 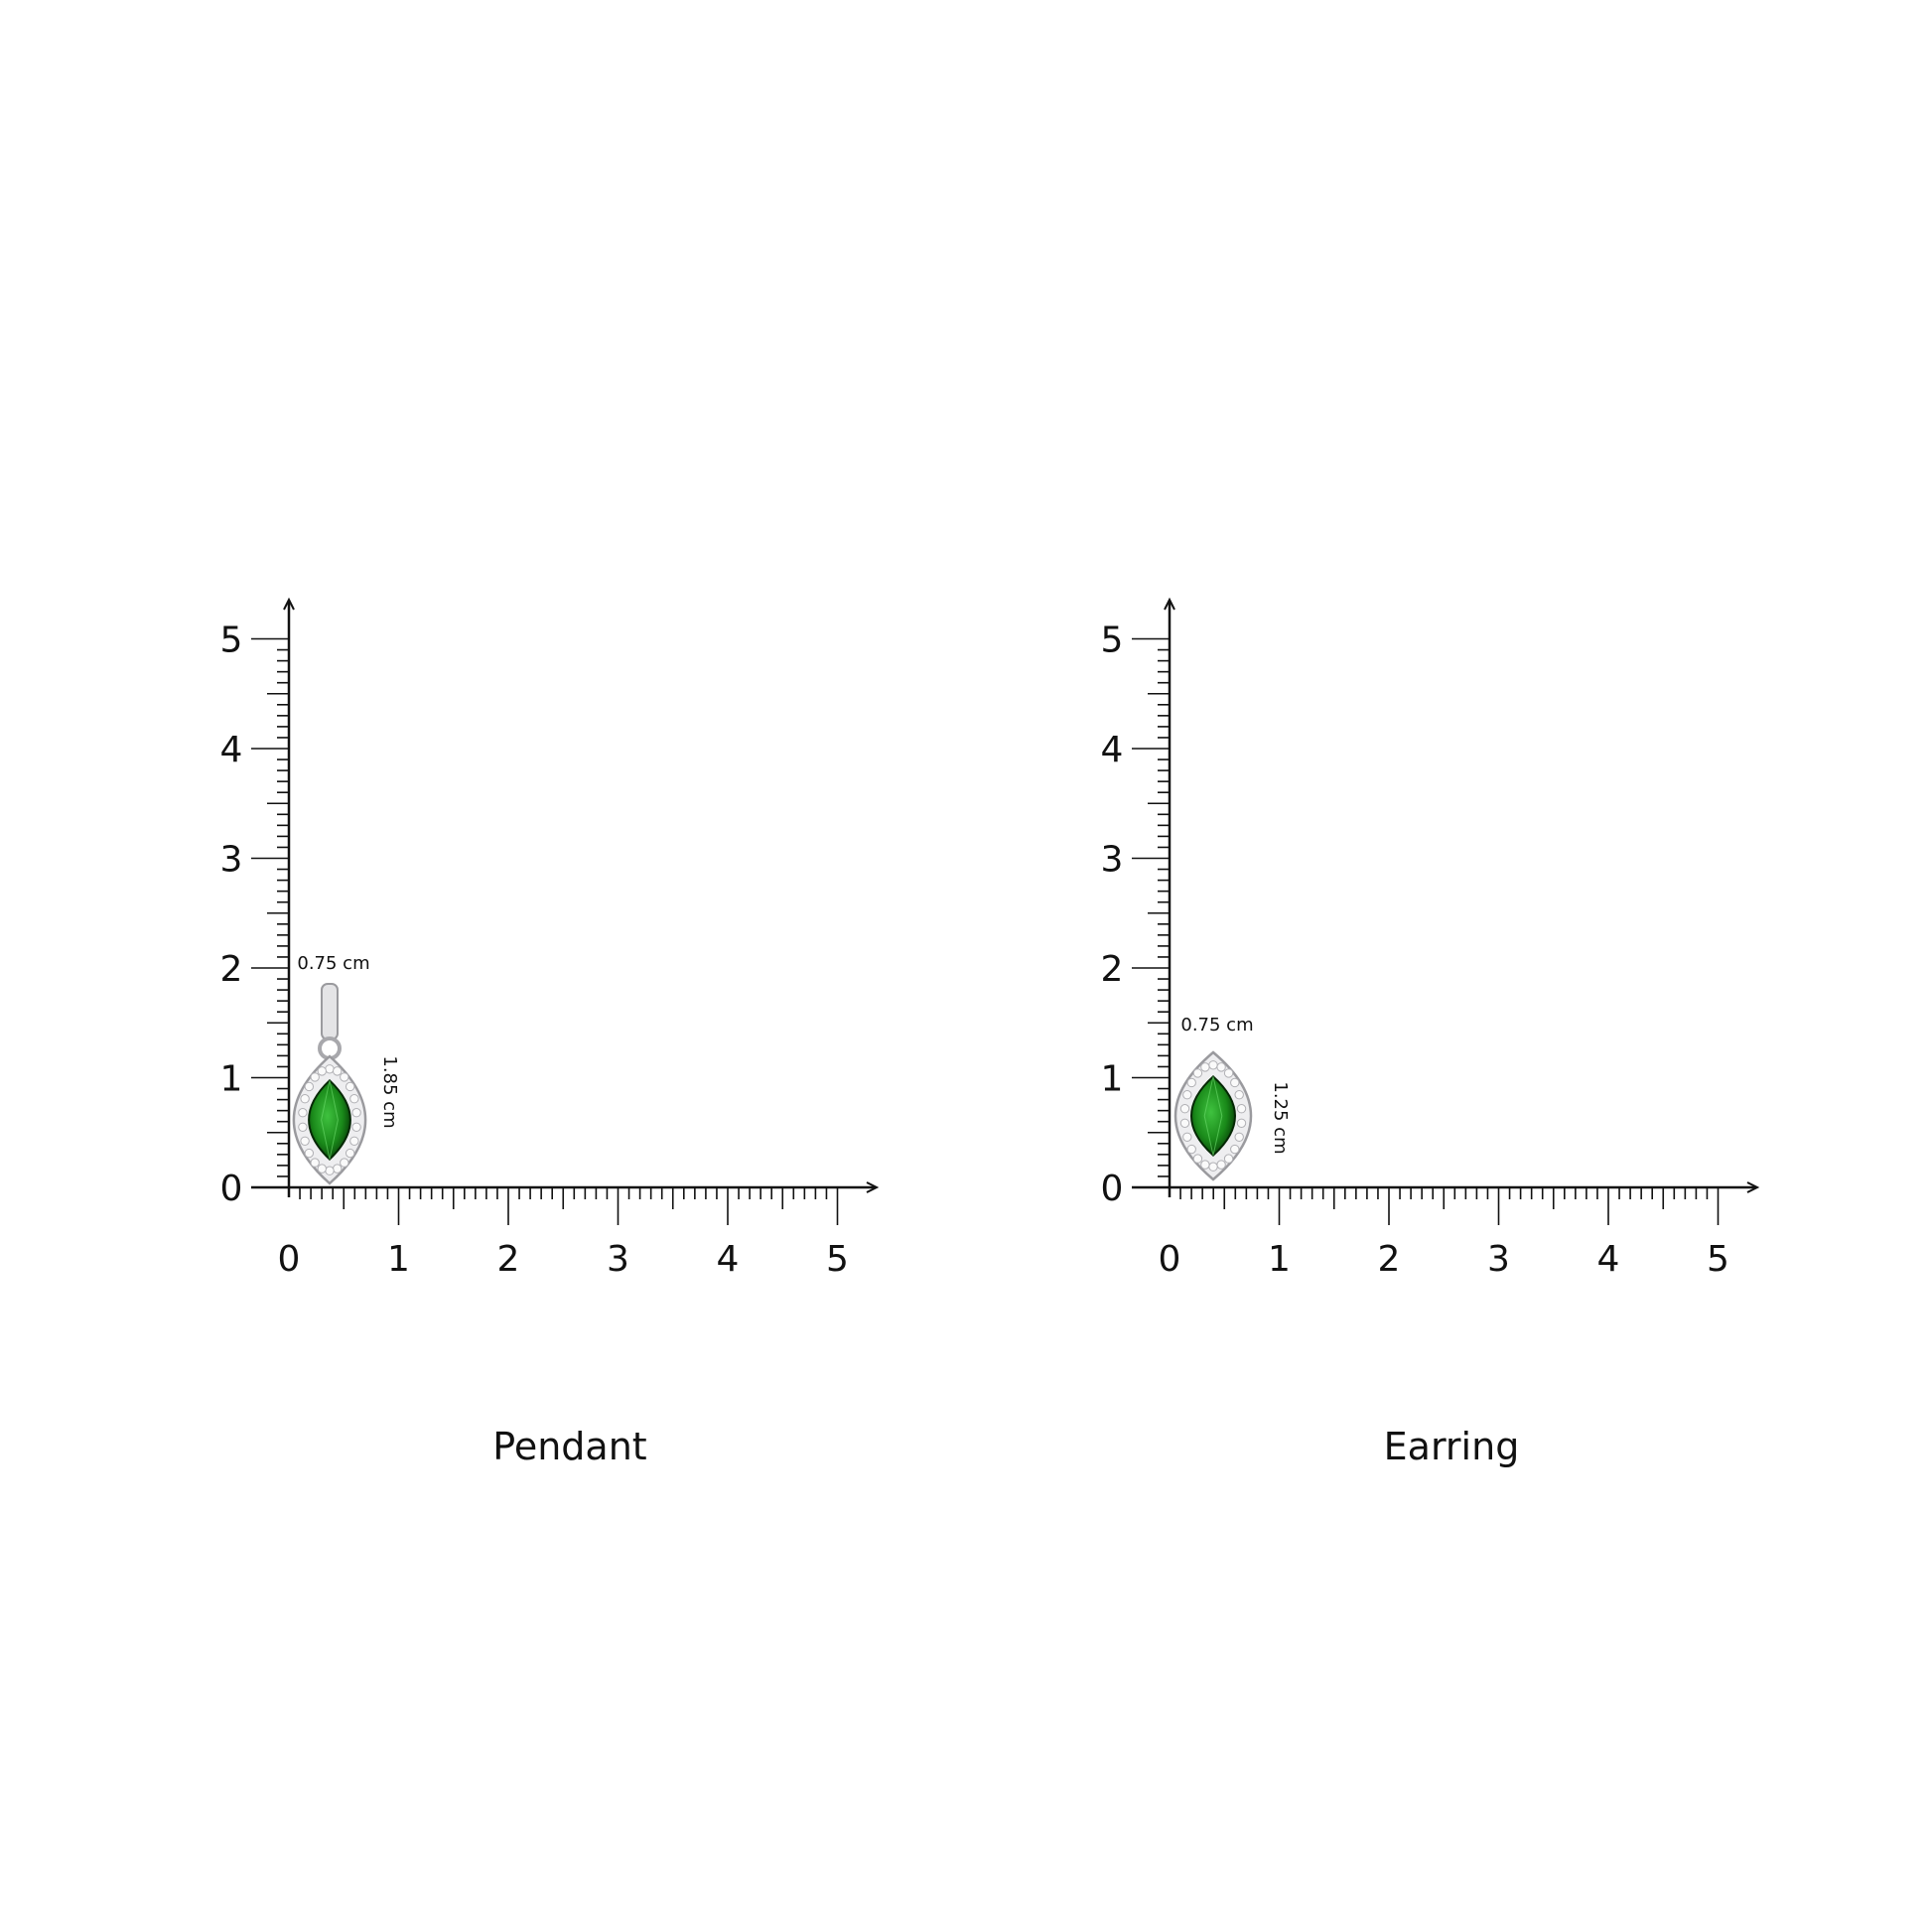 I want to click on bail, so click(x=330, y=1012).